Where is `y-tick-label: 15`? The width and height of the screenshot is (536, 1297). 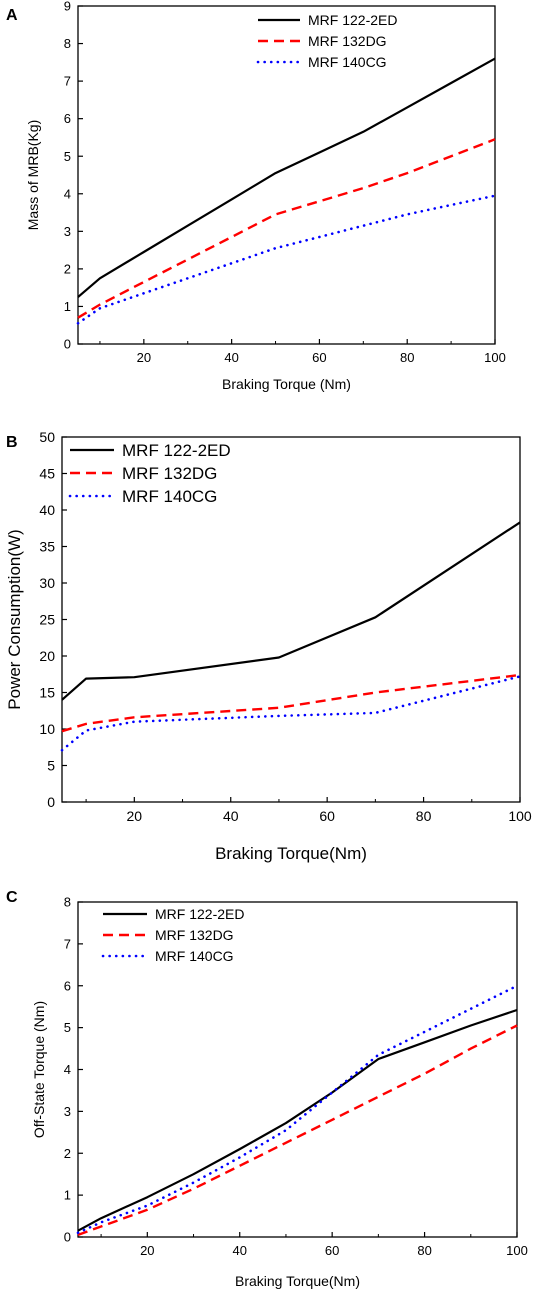
y-tick-label: 15 is located at coordinates (47, 692).